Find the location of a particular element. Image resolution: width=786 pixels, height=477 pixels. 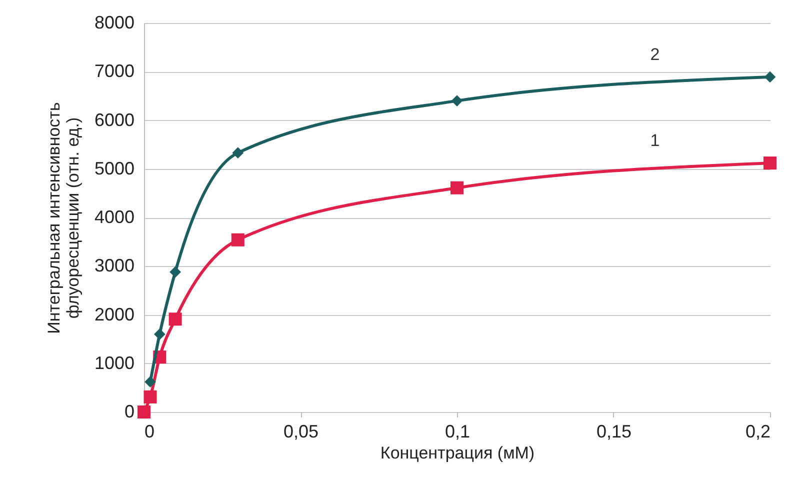

y-tick-label: 7000 is located at coordinates (114, 71).